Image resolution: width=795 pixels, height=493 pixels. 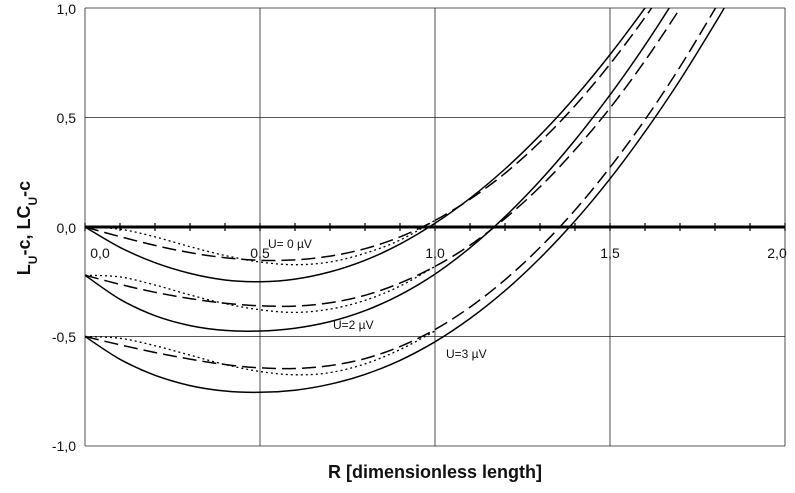 I want to click on series-line-U3-dotted, so click(x=260, y=353).